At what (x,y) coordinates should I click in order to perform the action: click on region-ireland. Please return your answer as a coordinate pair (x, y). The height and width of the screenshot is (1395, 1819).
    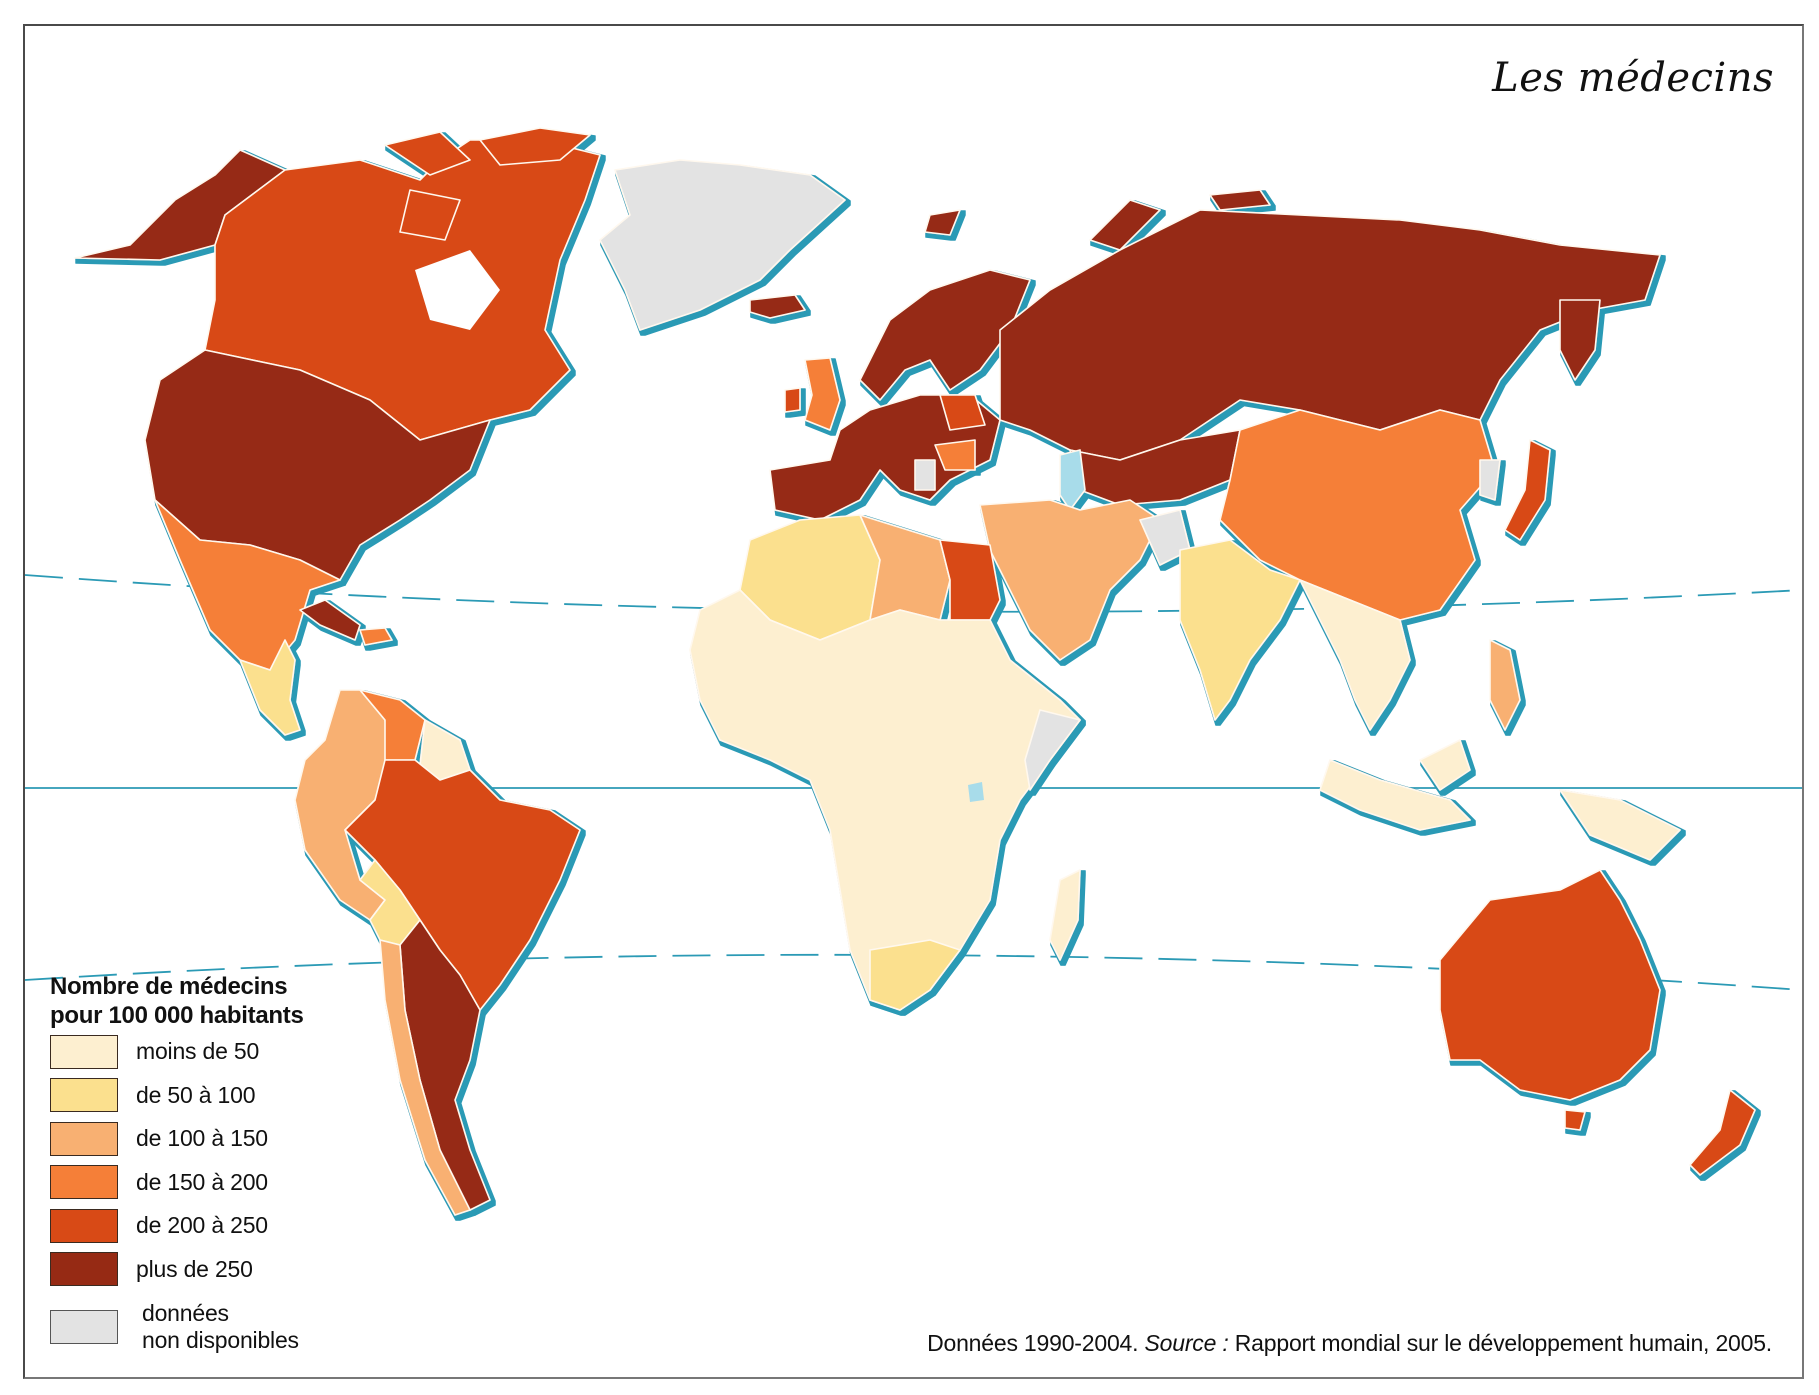
    Looking at the image, I should click on (792, 400).